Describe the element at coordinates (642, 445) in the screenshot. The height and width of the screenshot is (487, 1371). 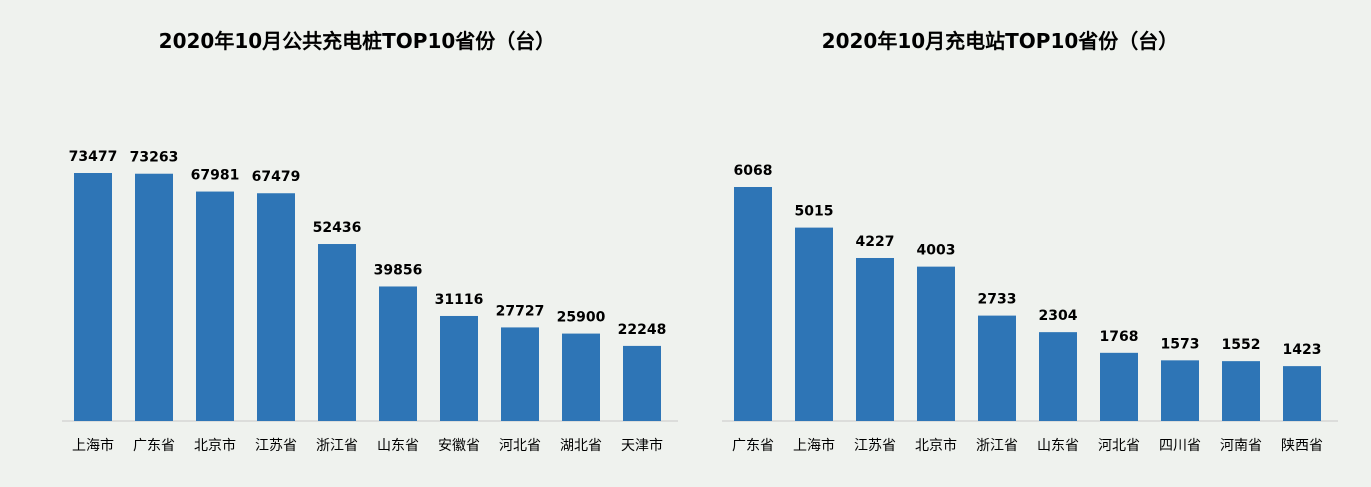
I see `x-tick-label: 天津市` at that location.